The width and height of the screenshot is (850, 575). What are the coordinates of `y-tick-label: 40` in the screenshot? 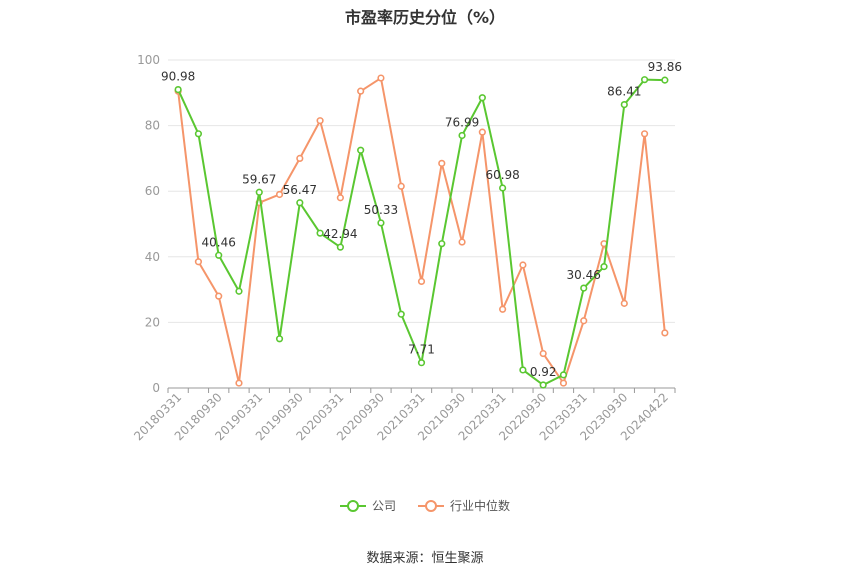 It's located at (152, 257).